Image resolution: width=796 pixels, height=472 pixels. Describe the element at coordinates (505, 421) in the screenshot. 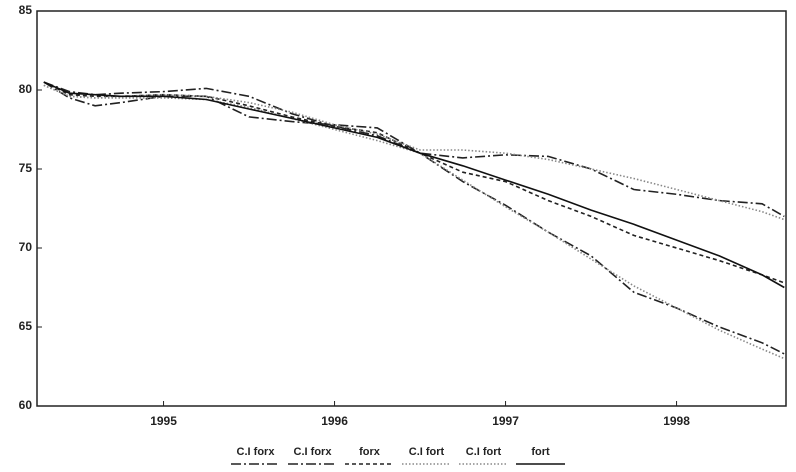

I see `x-tick-label: 1997` at that location.